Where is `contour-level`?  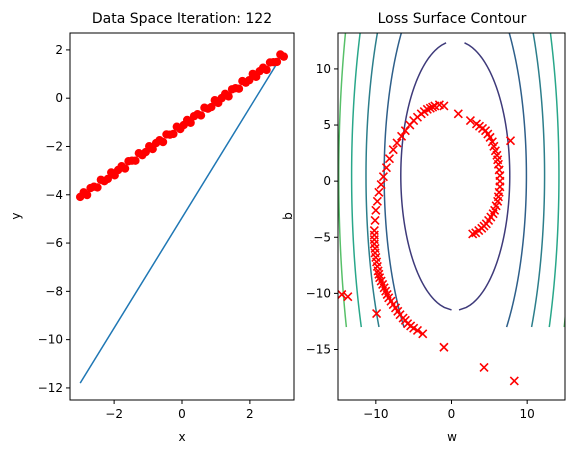
contour-level is located at coordinates (455, 176).